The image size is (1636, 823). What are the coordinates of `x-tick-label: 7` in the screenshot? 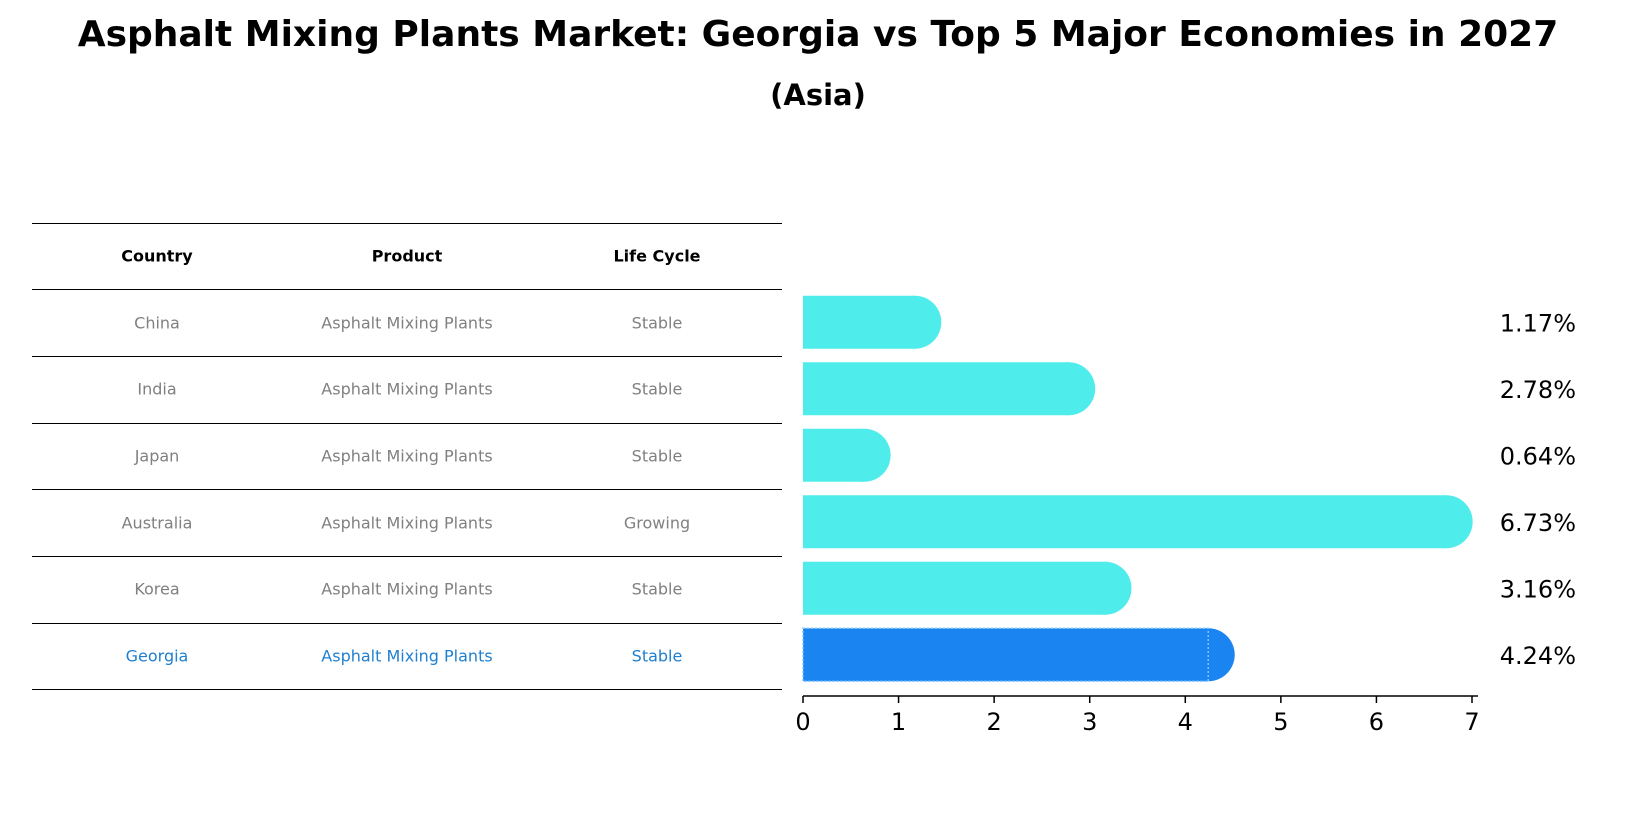 It's located at (1471, 722).